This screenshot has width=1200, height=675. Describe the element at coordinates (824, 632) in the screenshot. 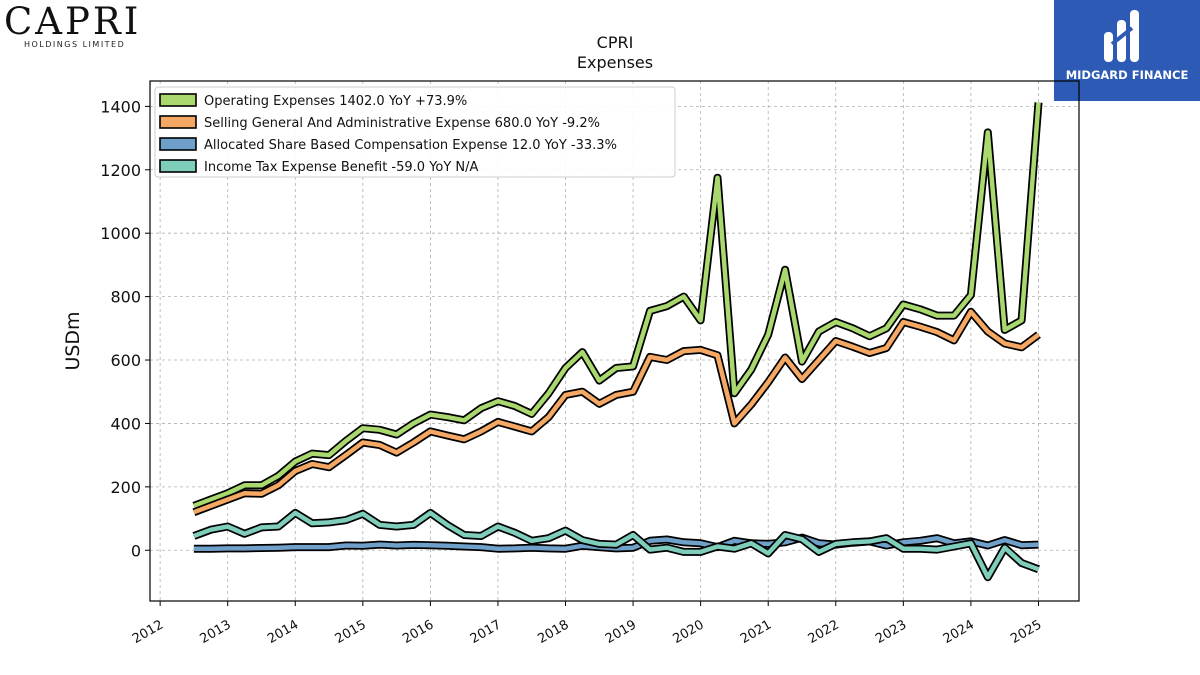

I see `x-tick-label: 2022` at that location.